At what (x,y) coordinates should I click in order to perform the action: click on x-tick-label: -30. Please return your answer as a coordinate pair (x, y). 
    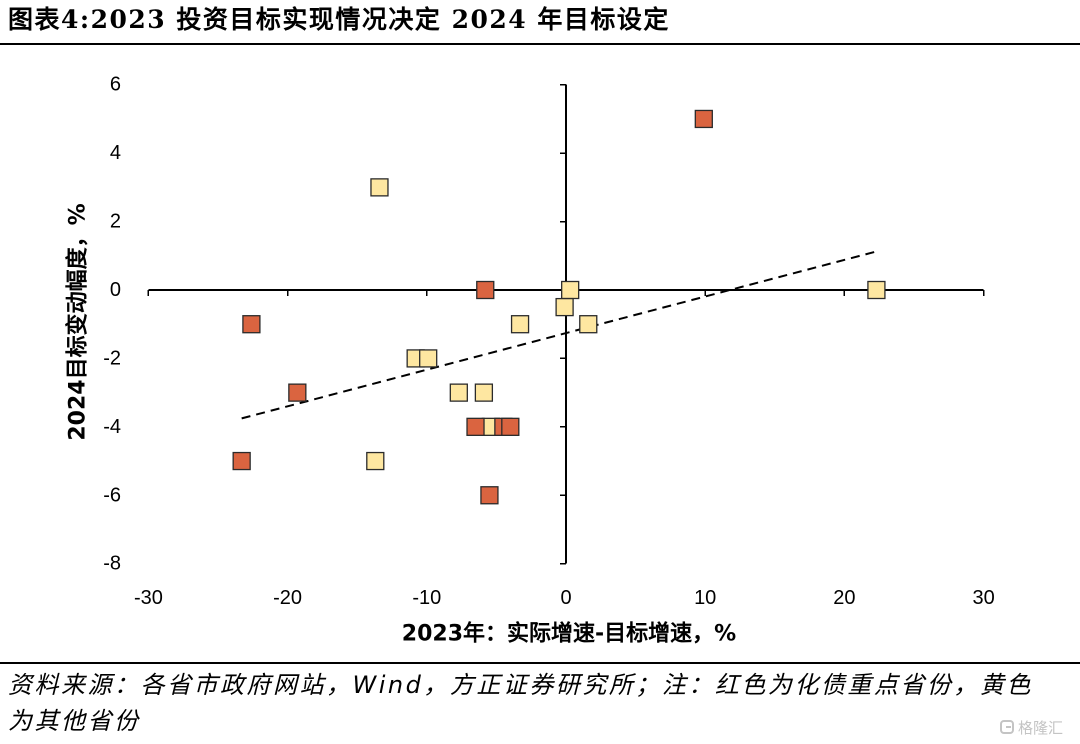
    Looking at the image, I should click on (148, 598).